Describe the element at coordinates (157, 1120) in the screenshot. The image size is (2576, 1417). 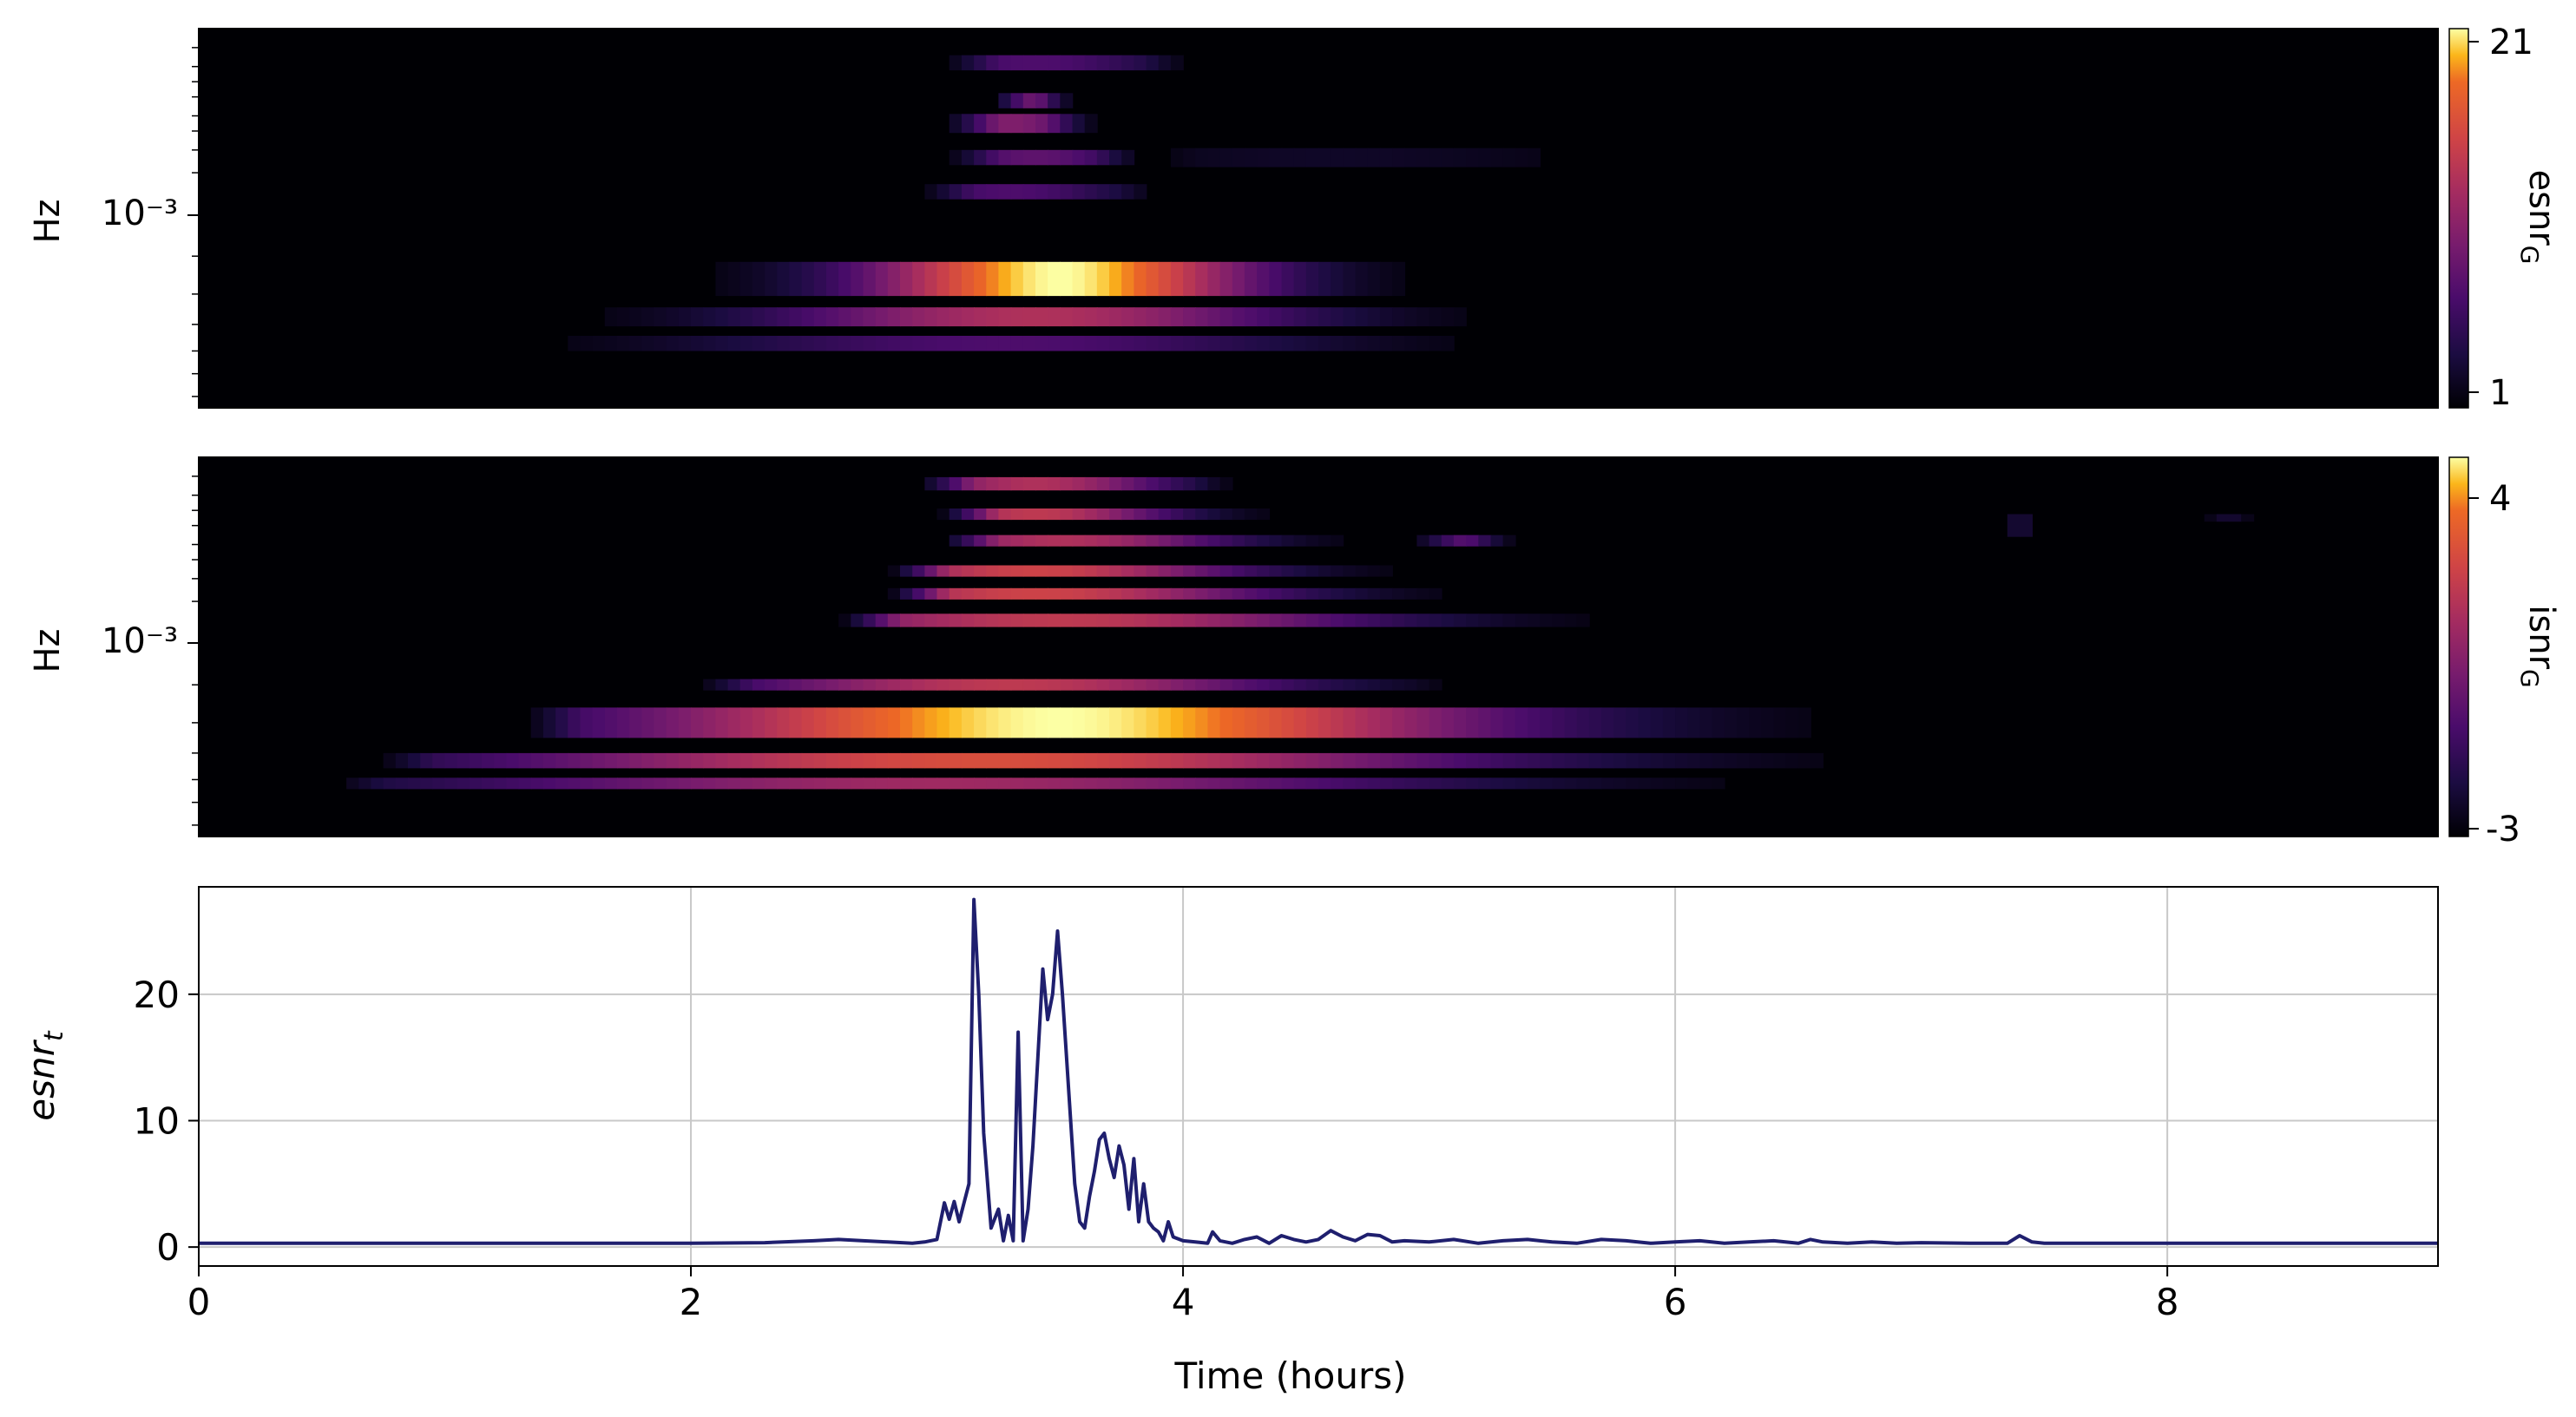
I see `y-tick-label: 10` at that location.